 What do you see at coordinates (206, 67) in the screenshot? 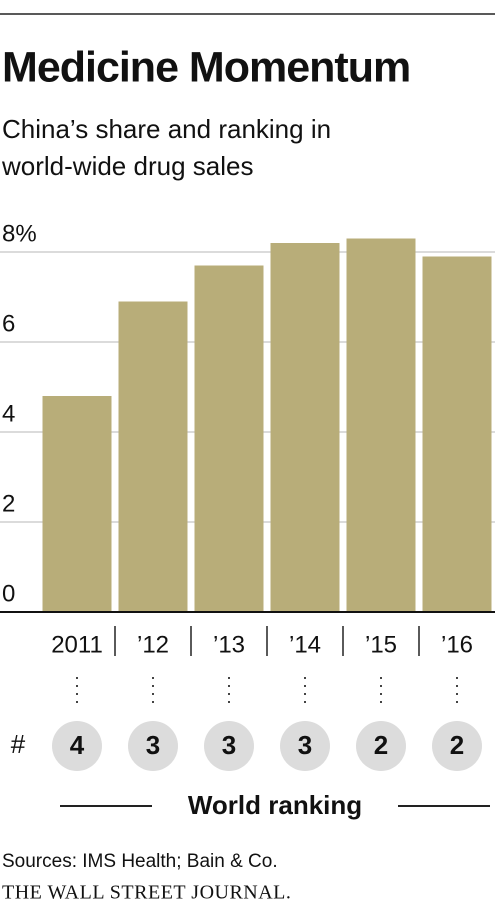
I see `chart-title: Medicine Momentum` at bounding box center [206, 67].